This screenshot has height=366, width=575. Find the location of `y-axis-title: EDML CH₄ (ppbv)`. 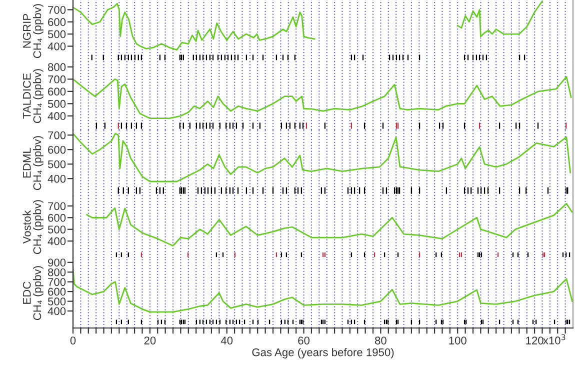

y-axis-title: EDML CH₄ (ppbv) is located at coordinates (33, 163).